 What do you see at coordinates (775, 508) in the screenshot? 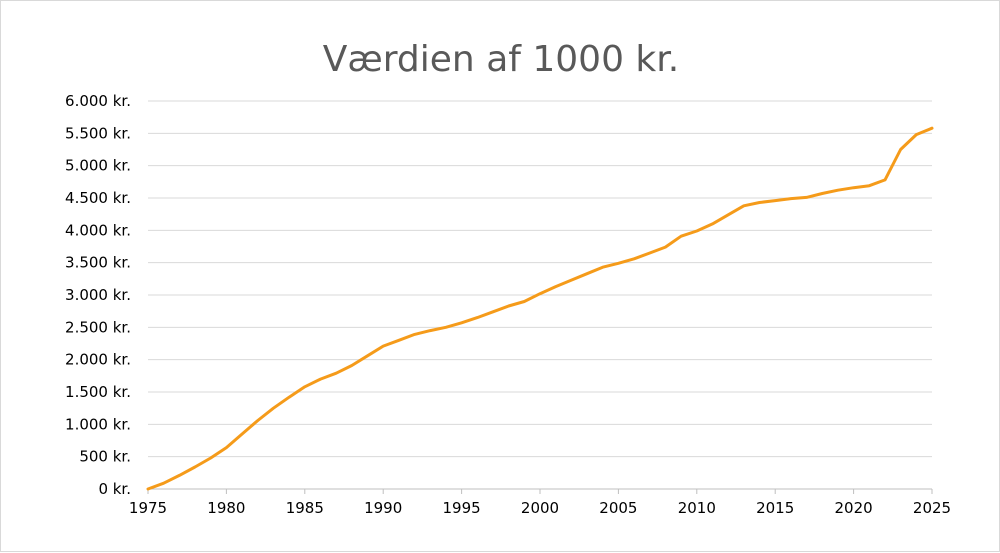
I see `x-tick-label: 2015` at bounding box center [775, 508].